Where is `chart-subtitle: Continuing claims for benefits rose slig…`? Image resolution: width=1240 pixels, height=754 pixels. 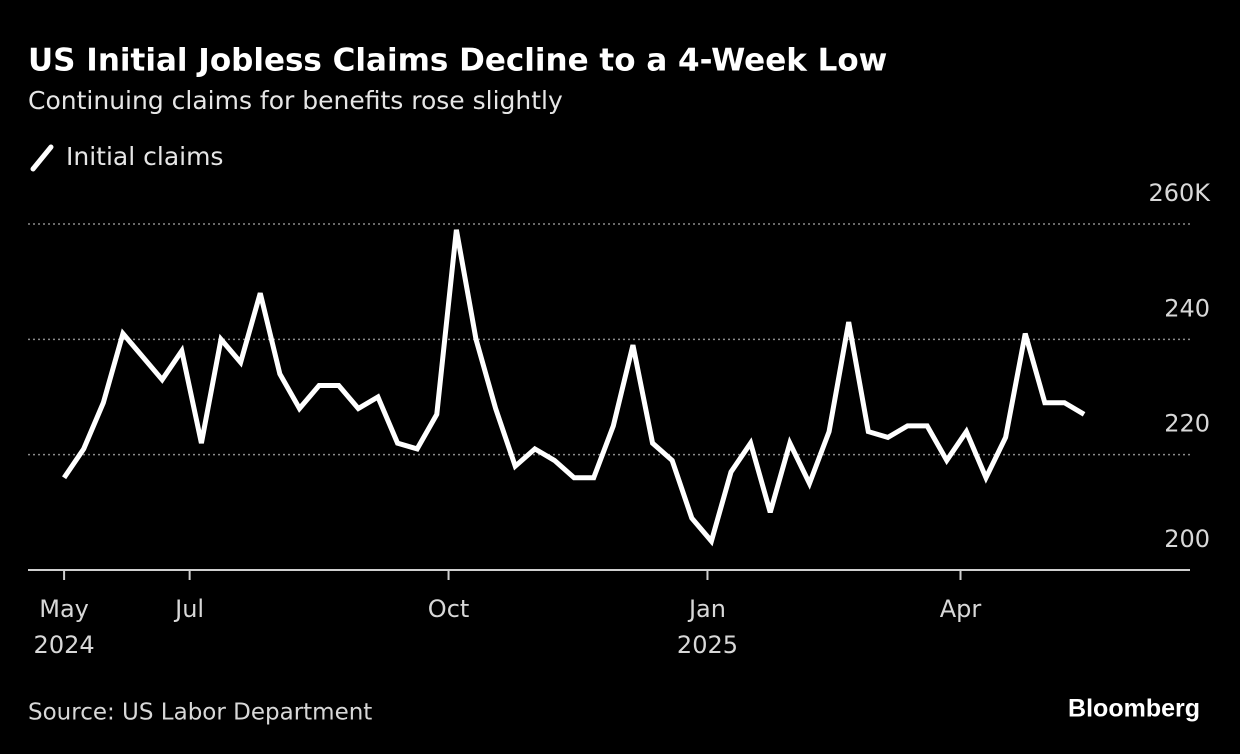 chart-subtitle: Continuing claims for benefits rose slig… is located at coordinates (295, 100).